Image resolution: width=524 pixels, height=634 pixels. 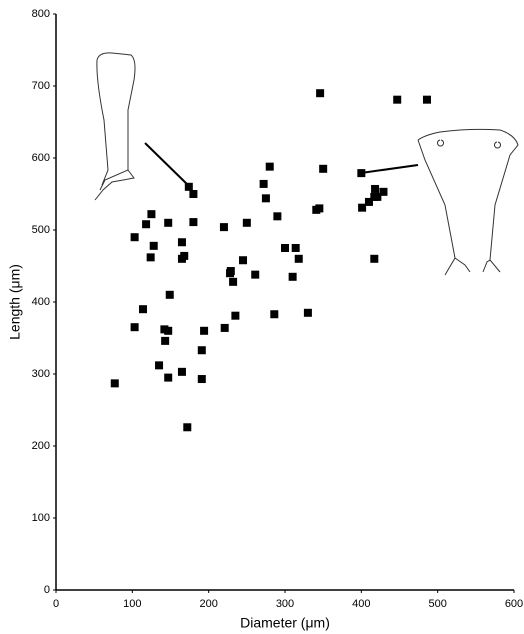 I want to click on y-tick-label: 100, so click(x=41, y=518).